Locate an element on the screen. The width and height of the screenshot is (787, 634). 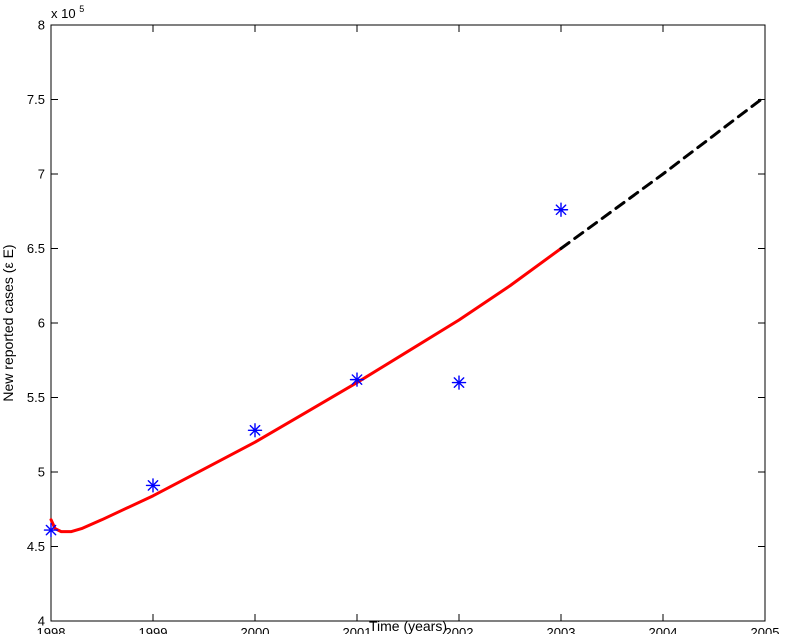
y-tick-labels: 4 4.5 5 5.5 6 6.5 7 7.5 8 is located at coordinates (36, 323).